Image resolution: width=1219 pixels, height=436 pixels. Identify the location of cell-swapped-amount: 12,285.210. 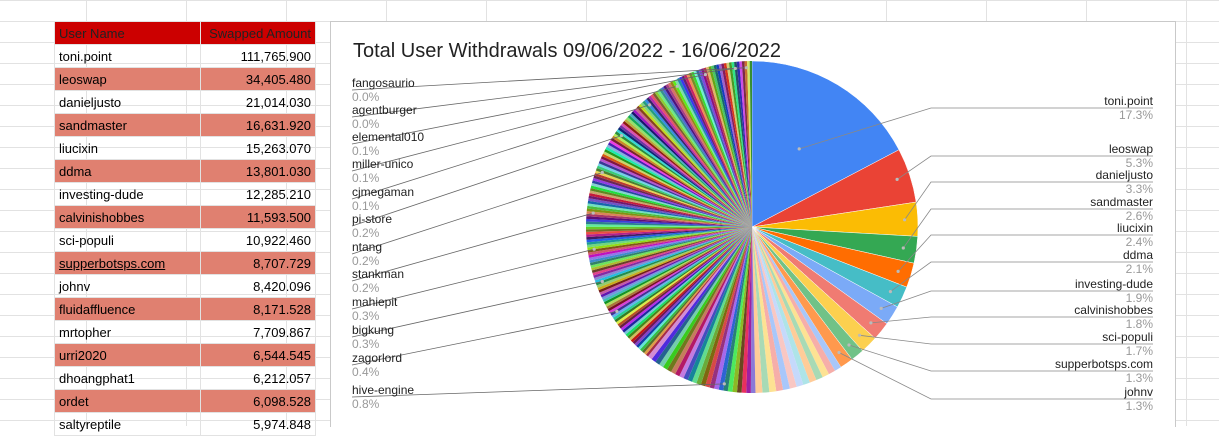
(258, 194).